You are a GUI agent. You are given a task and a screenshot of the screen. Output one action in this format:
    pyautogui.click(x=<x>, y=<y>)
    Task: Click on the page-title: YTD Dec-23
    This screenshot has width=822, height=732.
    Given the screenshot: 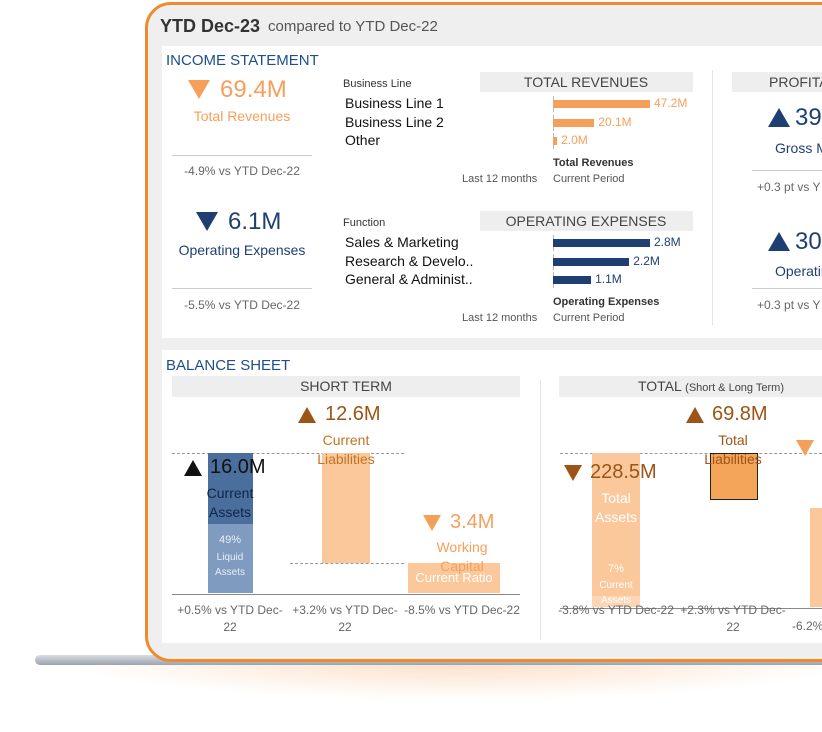 What is the action you would take?
    pyautogui.click(x=210, y=26)
    